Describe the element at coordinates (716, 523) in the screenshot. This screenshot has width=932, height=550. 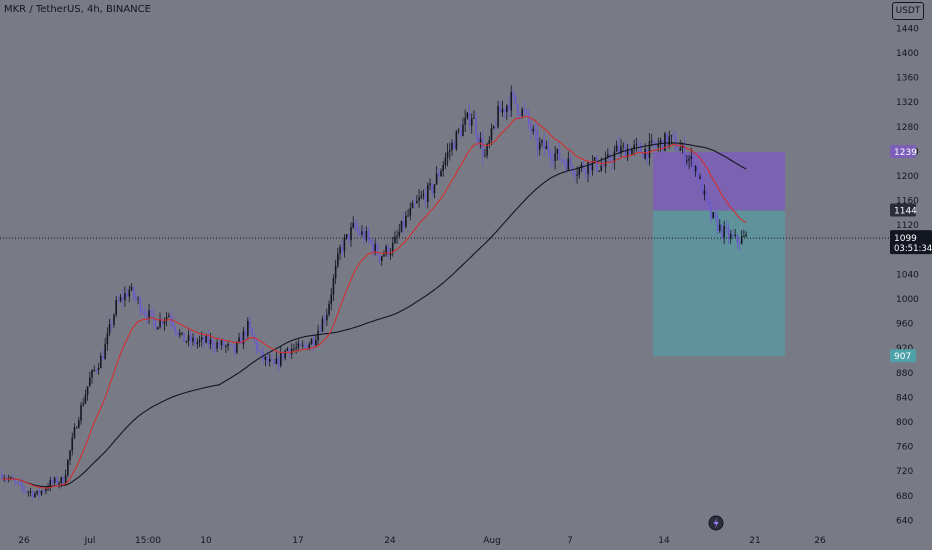
I see `lightning-icon` at that location.